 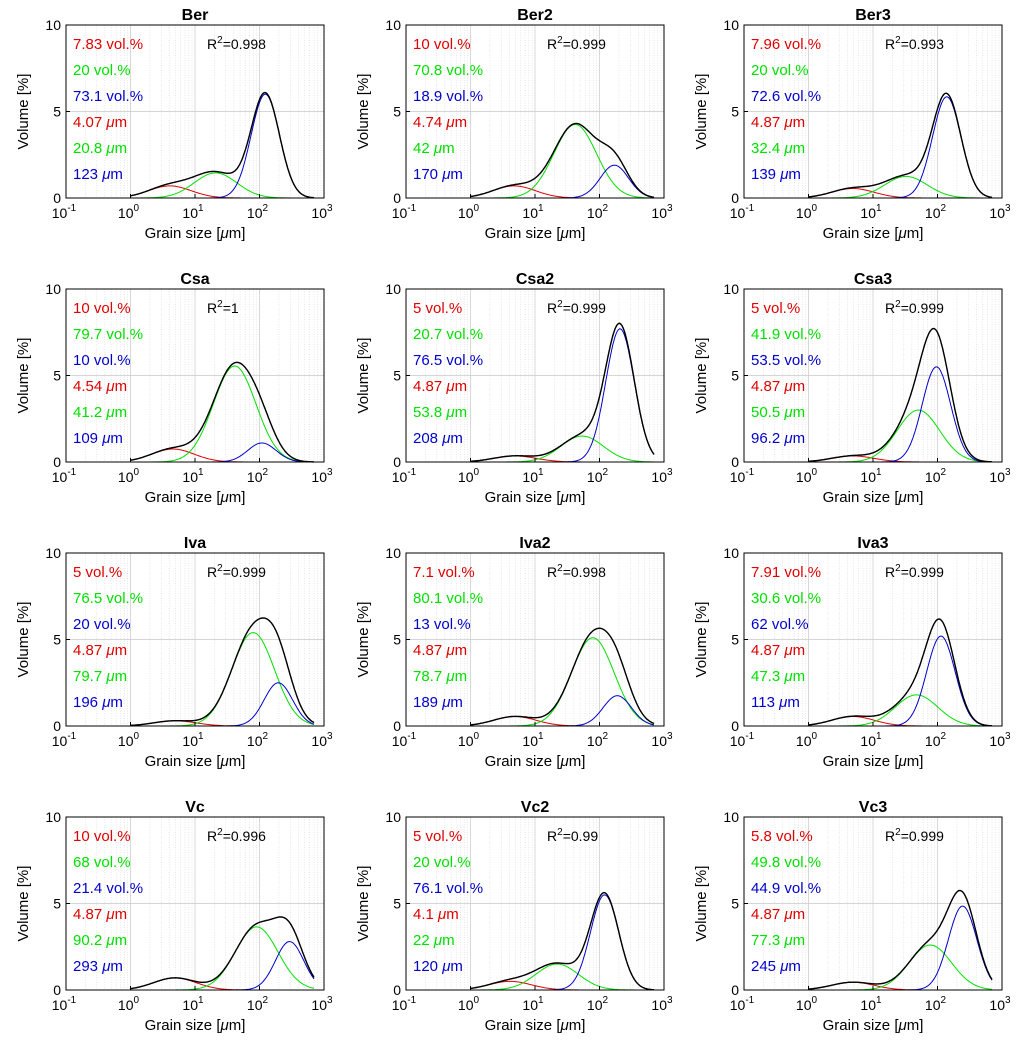 I want to click on component-mode-label: 170 μm, so click(x=438, y=174).